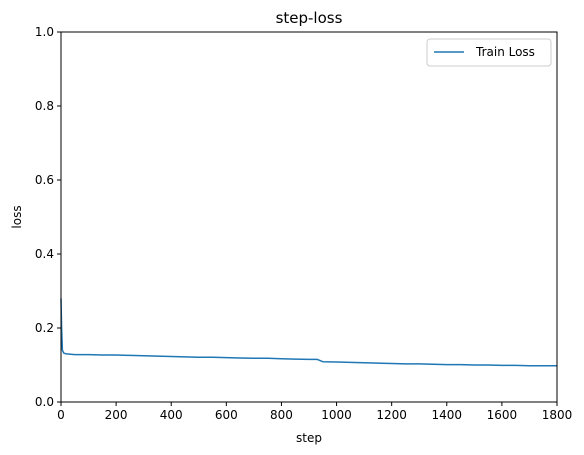  What do you see at coordinates (171, 415) in the screenshot?
I see `x-tick-label: 400` at bounding box center [171, 415].